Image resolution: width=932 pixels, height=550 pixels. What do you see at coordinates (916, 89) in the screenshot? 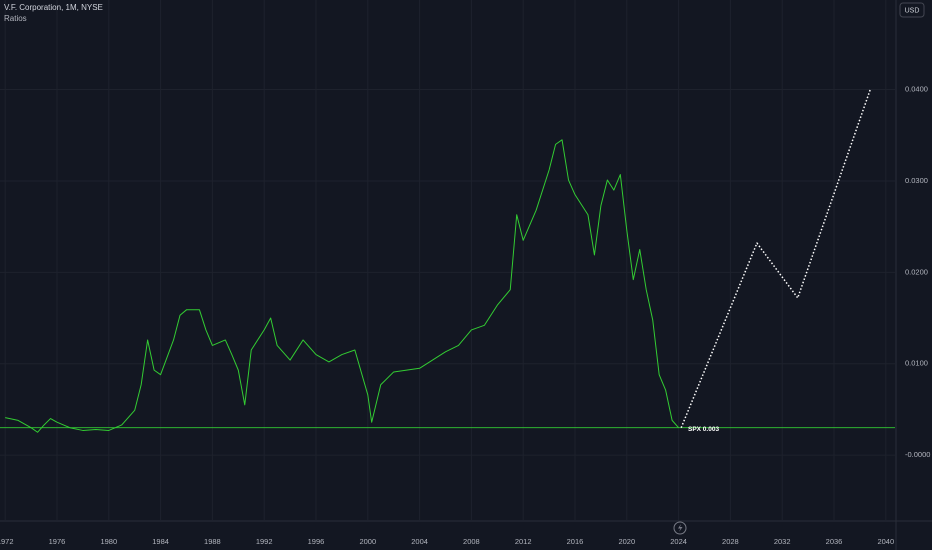
I see `y-tick-label: 0.0400` at bounding box center [916, 89].